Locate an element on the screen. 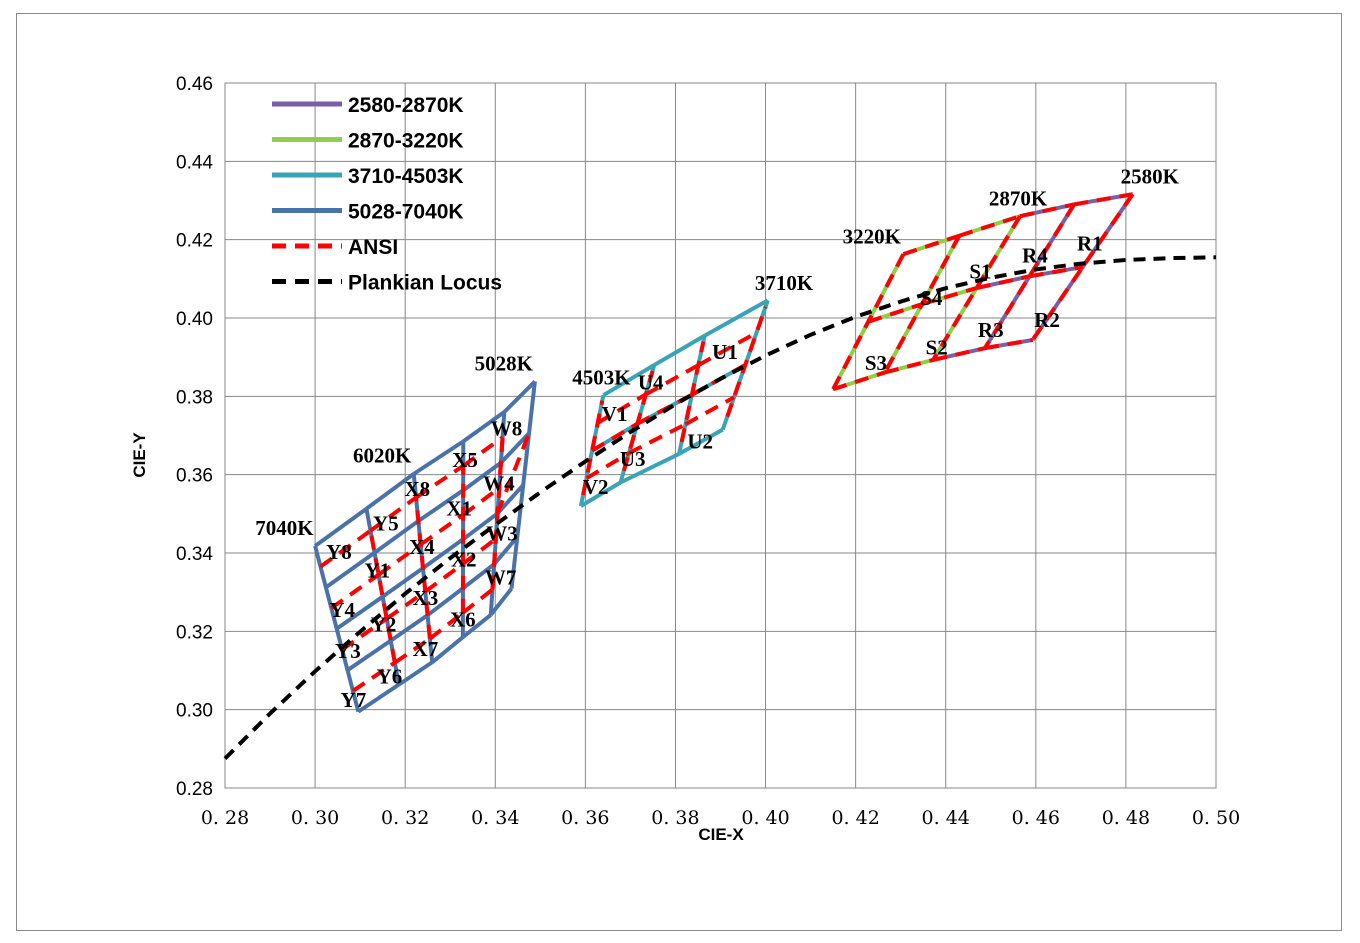 The height and width of the screenshot is (943, 1360). y-tick-label: 0.30 is located at coordinates (194, 711).